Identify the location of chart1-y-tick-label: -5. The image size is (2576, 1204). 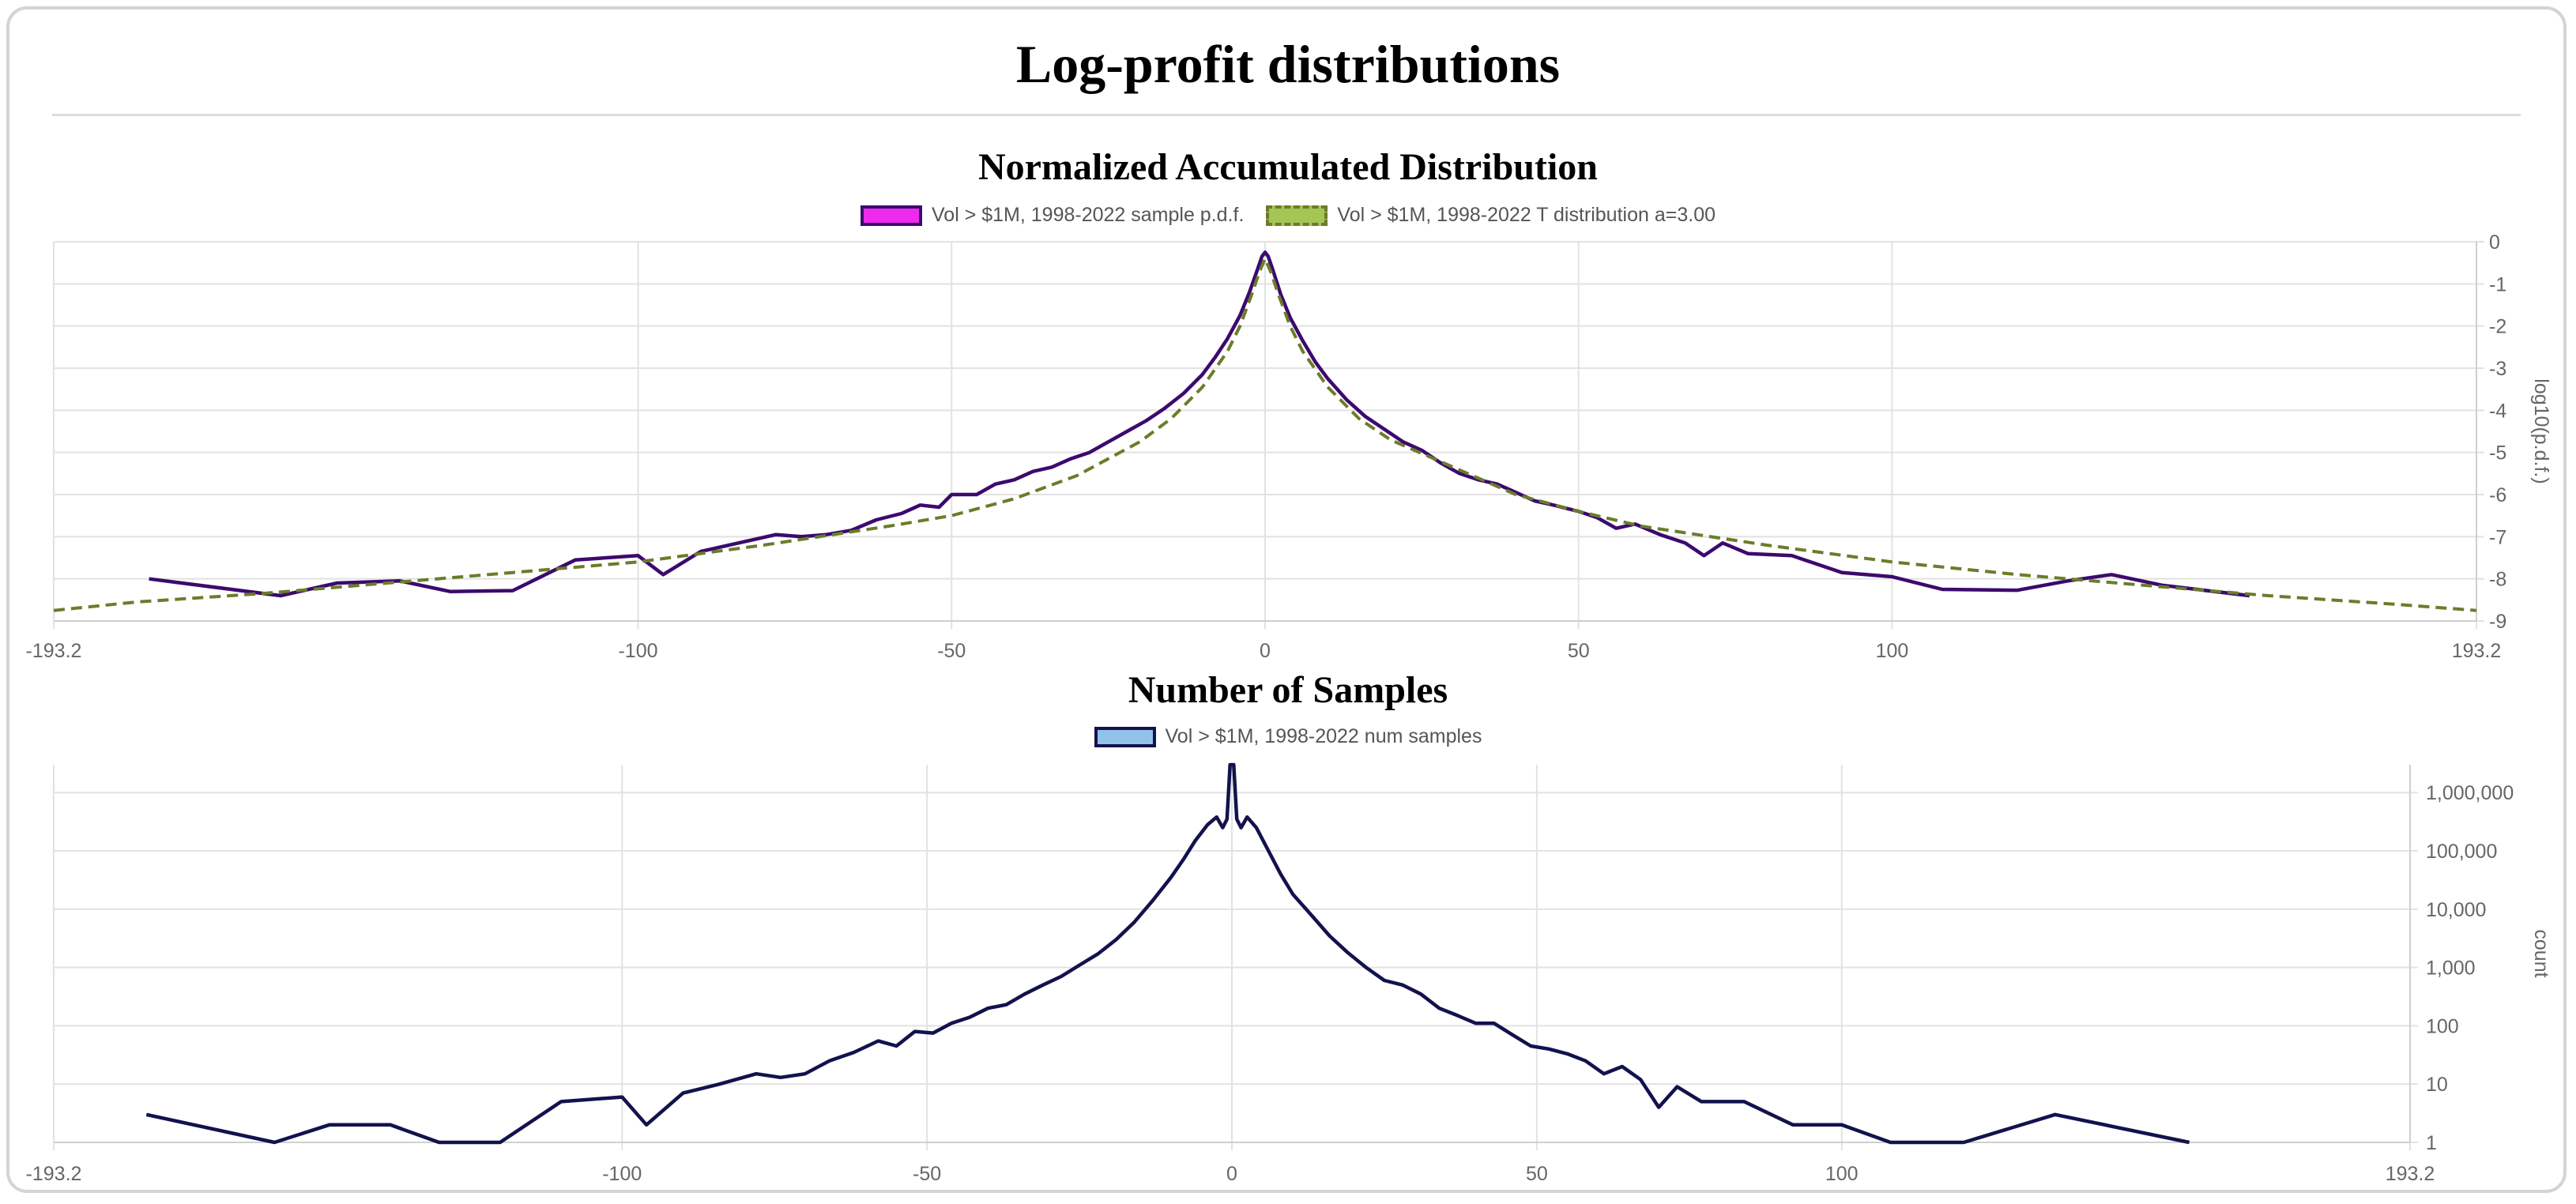
(2497, 453).